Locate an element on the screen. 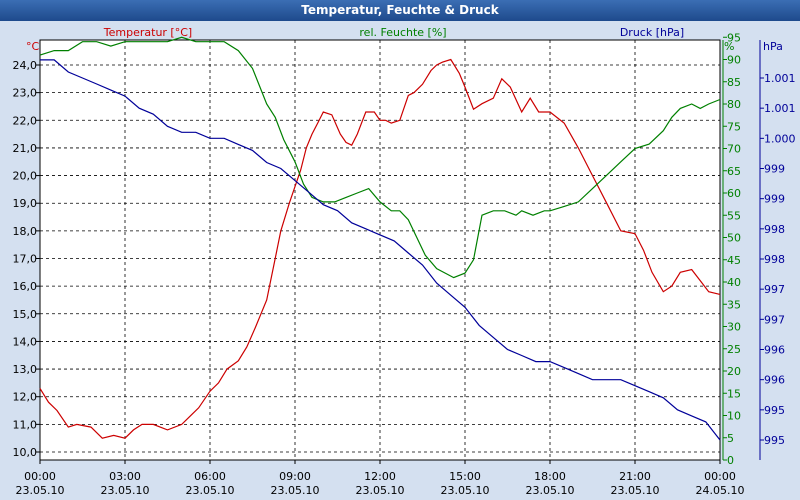 This screenshot has height=500, width=800. y-tick-label-temp: 18,0 is located at coordinates (25, 231).